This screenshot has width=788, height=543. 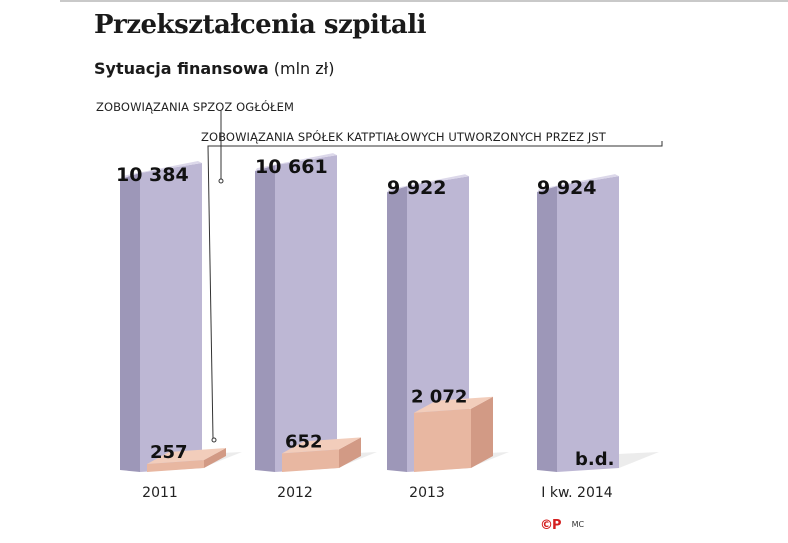 I want to click on bar-total-value-label: 10 661, so click(x=291, y=167).